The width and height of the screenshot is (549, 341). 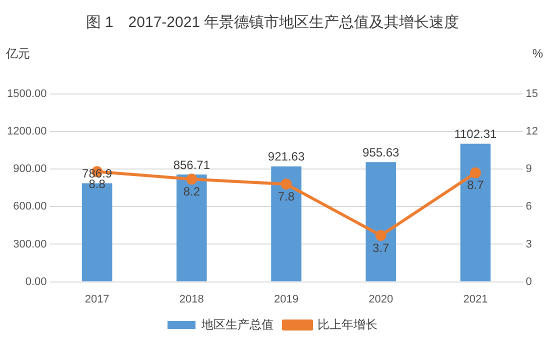 What do you see at coordinates (381, 152) in the screenshot?
I see `data-label: 955.63` at bounding box center [381, 152].